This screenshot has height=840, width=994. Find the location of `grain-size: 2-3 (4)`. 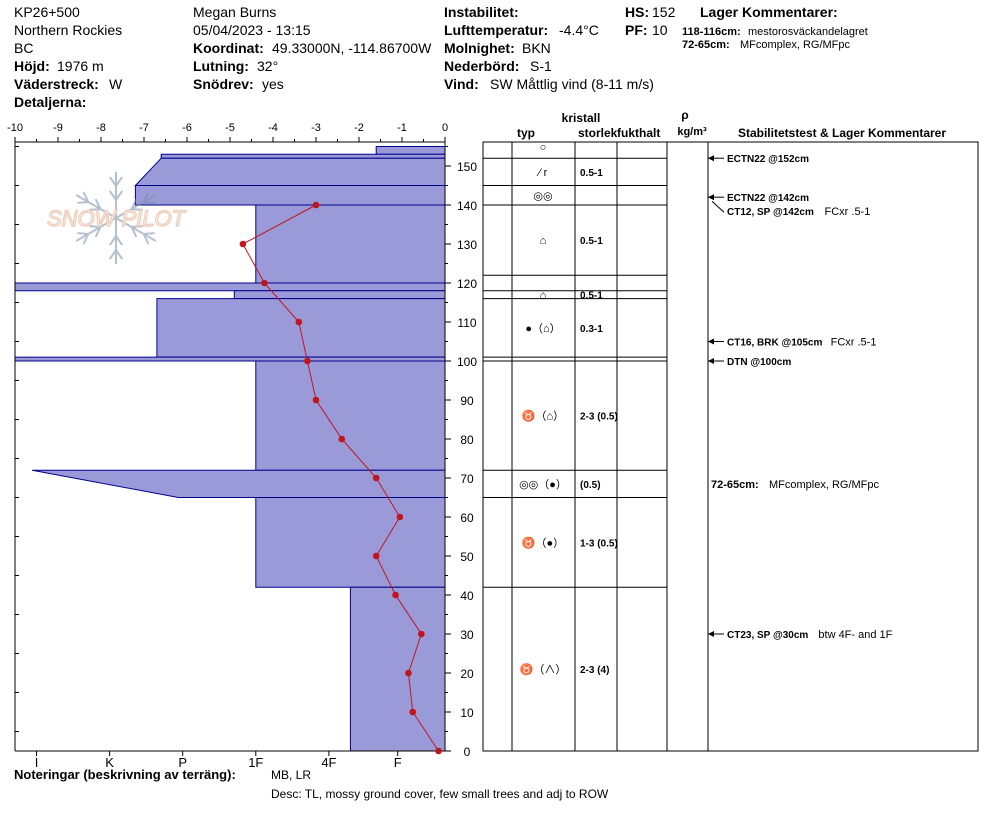

grain-size: 2-3 (4) is located at coordinates (594, 670).